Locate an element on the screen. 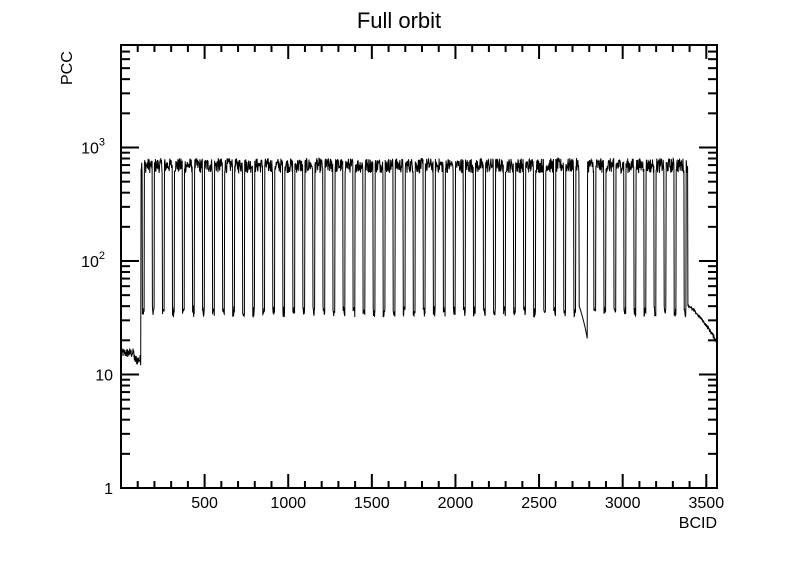 The height and width of the screenshot is (575, 798). y-tick-label-10: 10 is located at coordinates (104, 376).